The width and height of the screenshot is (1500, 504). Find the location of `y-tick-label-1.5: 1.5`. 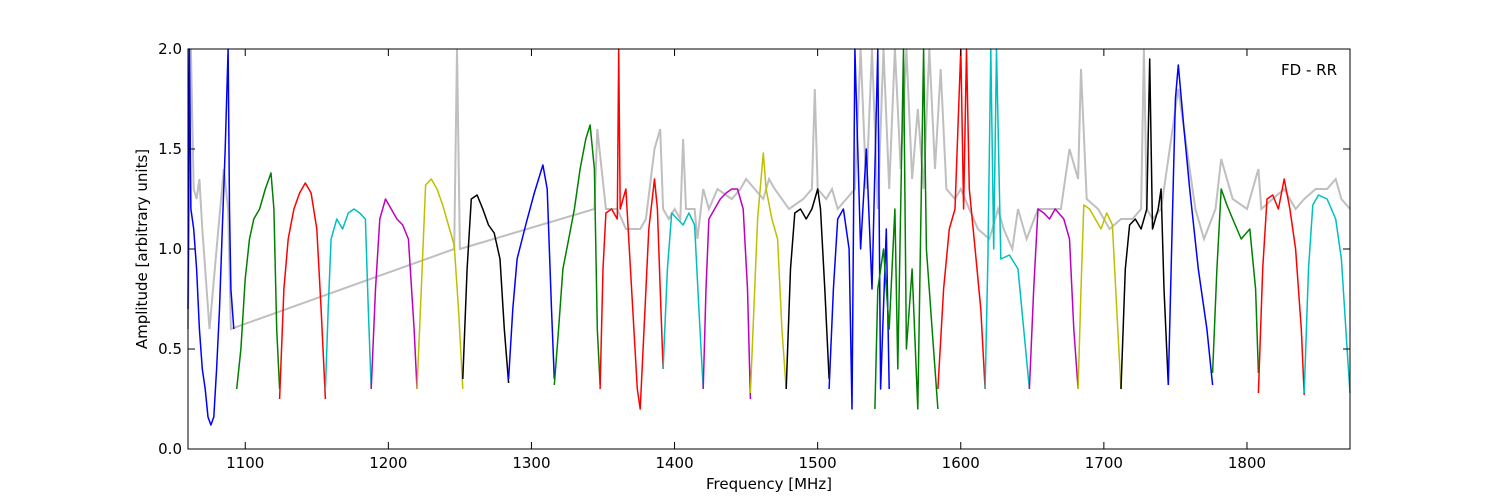

y-tick-label-1.5: 1.5 is located at coordinates (170, 149).